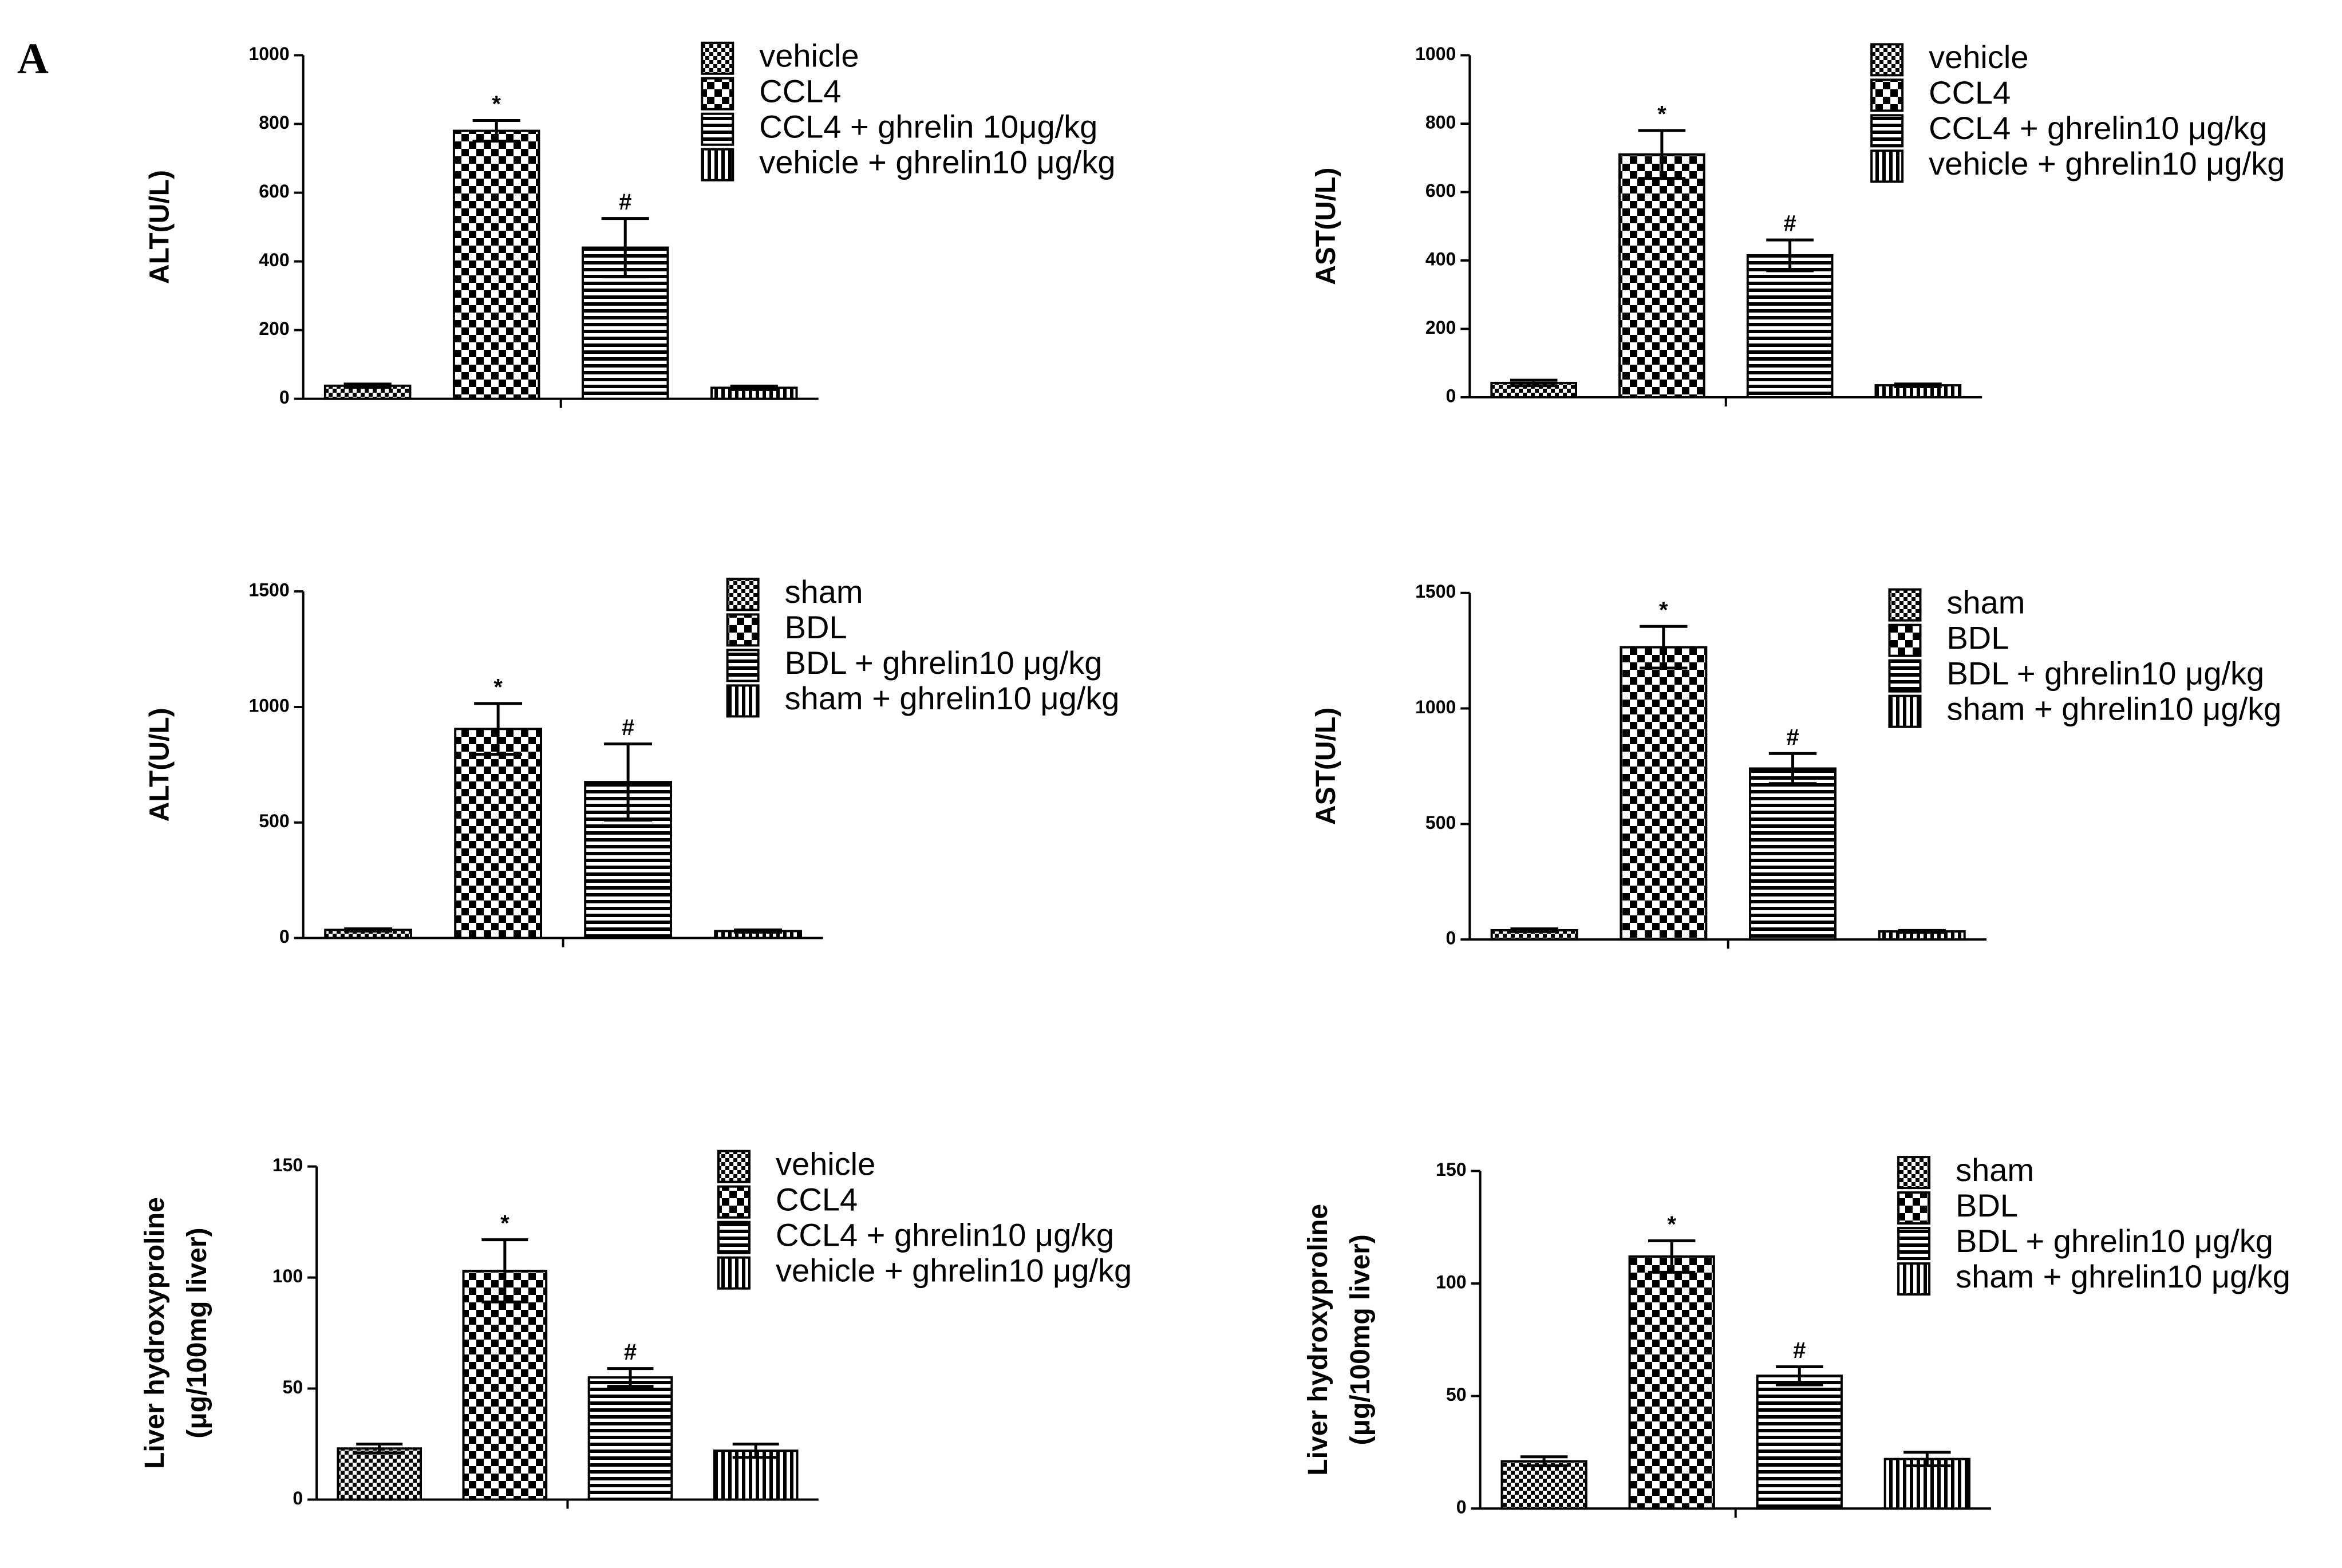 The image size is (2342, 1568). Describe the element at coordinates (274, 191) in the screenshot. I see `y-tick-label: 600` at that location.